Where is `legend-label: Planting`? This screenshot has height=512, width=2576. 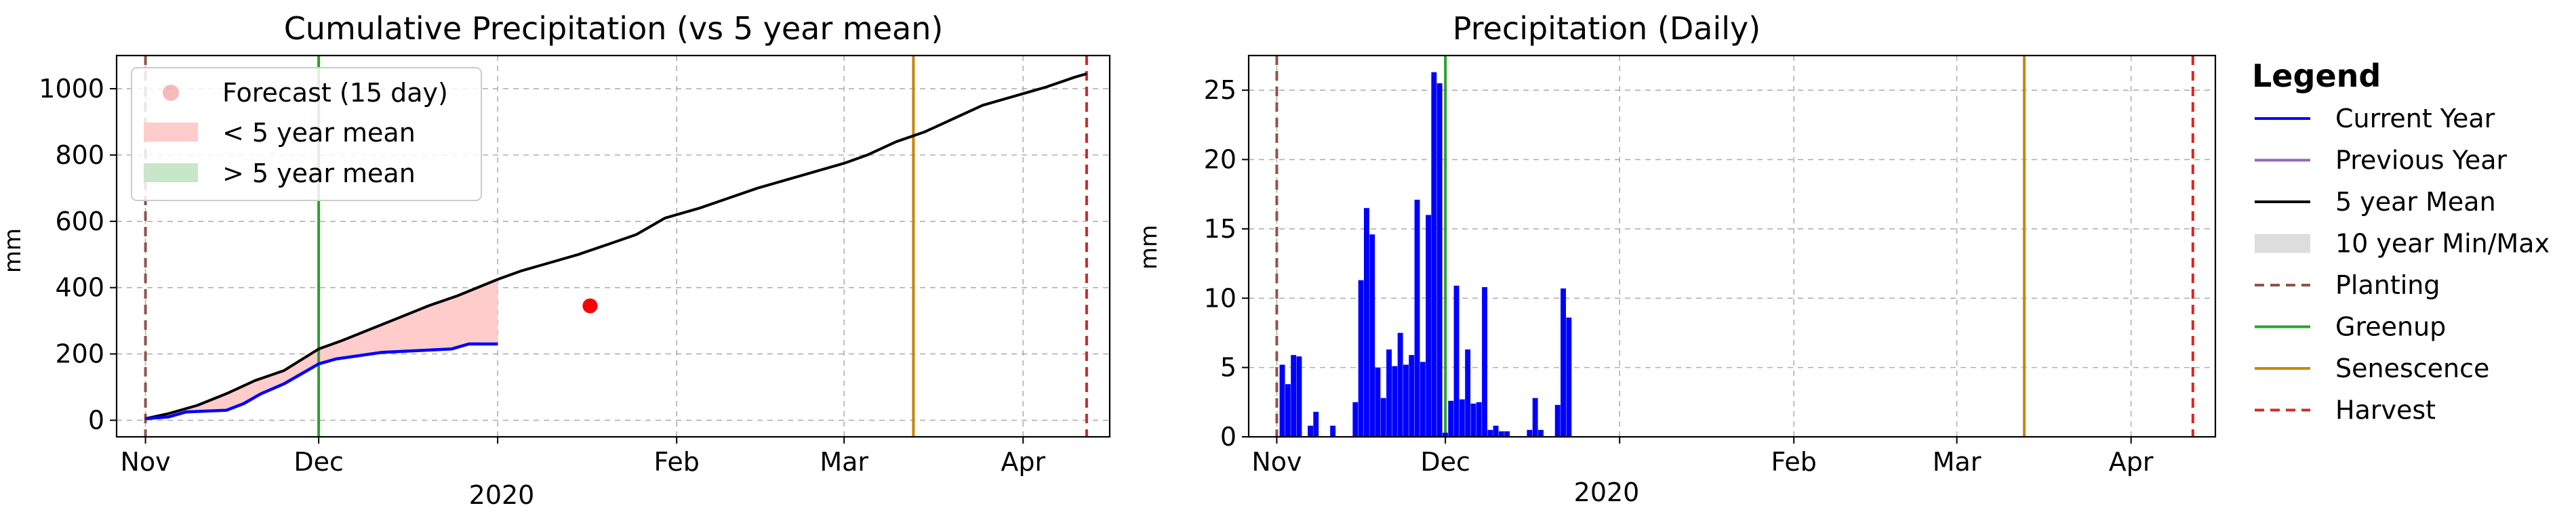 legend-label: Planting is located at coordinates (2387, 285).